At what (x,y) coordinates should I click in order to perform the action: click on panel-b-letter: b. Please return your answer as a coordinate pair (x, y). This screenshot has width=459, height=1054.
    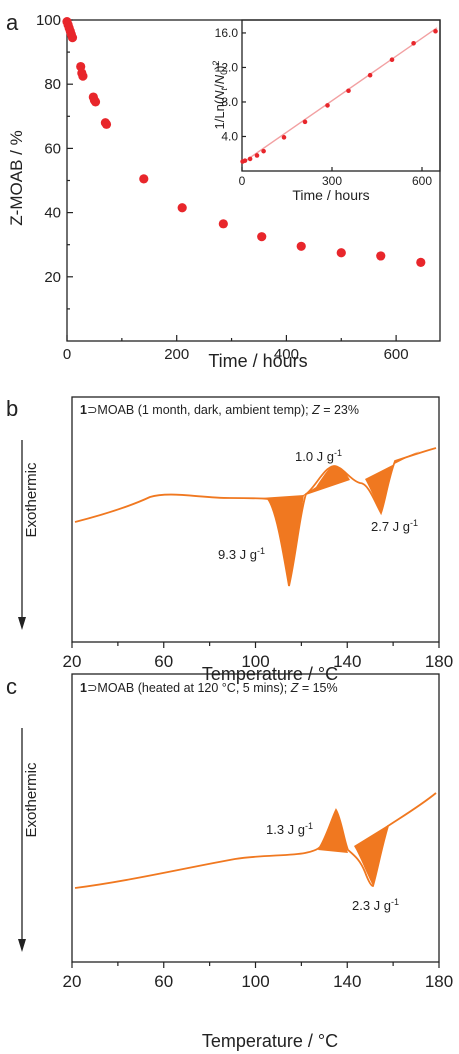
    Looking at the image, I should click on (12, 408).